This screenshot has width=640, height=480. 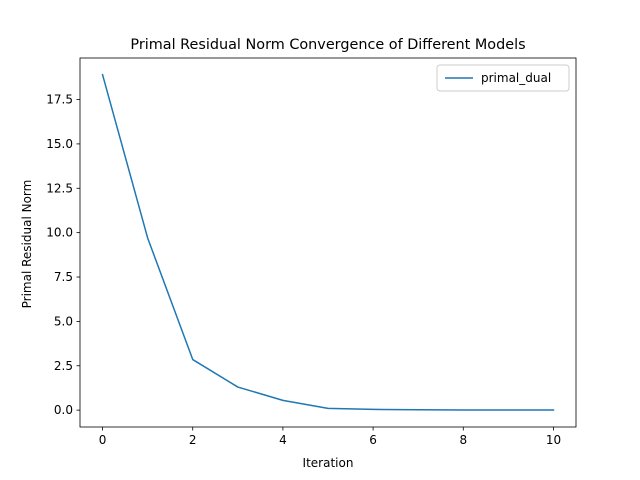 What do you see at coordinates (59, 144) in the screenshot?
I see `y-tick-label: 15.0` at bounding box center [59, 144].